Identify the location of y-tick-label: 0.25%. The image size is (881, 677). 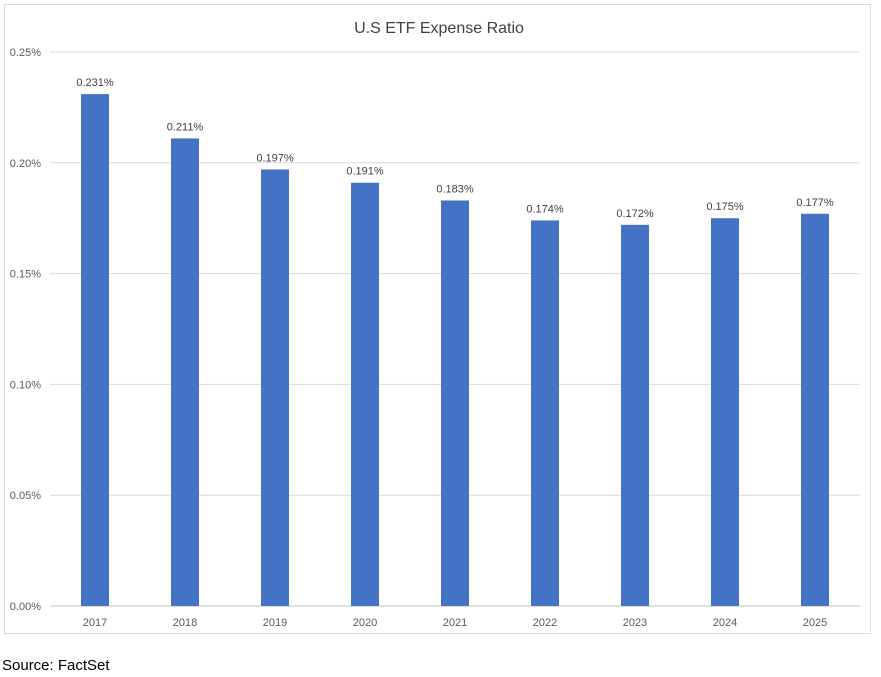
(25, 53).